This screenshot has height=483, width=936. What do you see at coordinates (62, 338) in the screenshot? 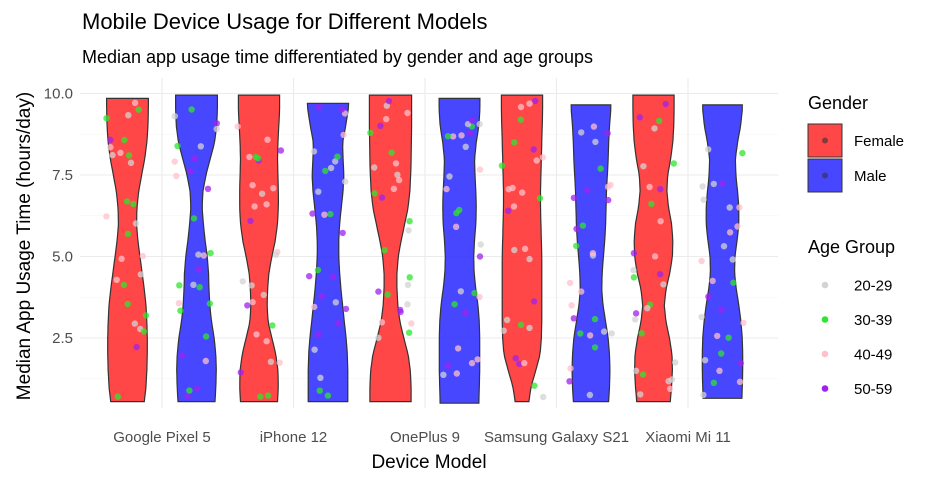
I see `y-tick-label: 2.5` at bounding box center [62, 338].